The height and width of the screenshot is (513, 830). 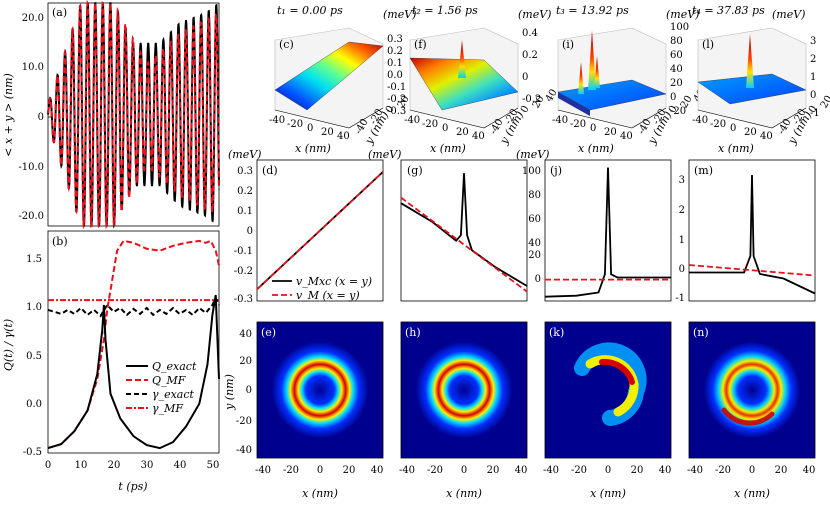 I want to click on legend-gamma-exact-text: γ_exact, so click(x=173, y=394).